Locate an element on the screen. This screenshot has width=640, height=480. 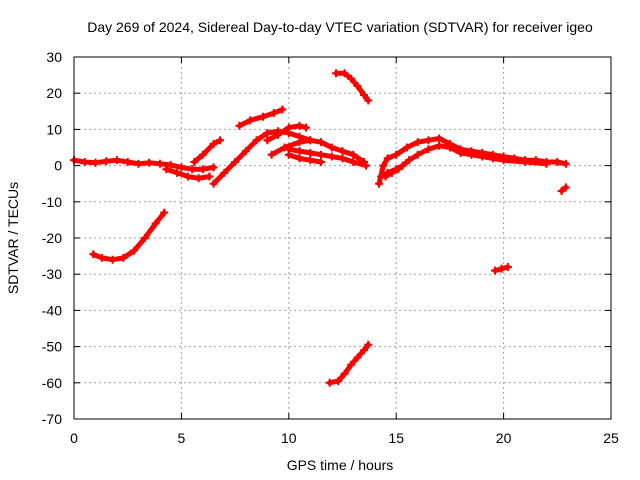
y-tick-label: -10 is located at coordinates (52, 202).